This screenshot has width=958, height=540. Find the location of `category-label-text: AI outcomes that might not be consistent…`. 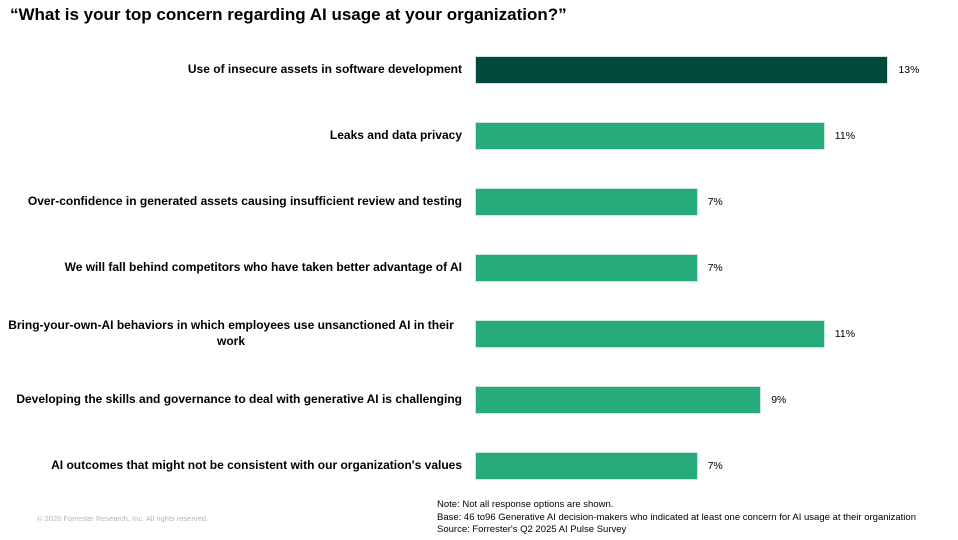

category-label-text: AI outcomes that might not be consistent… is located at coordinates (256, 465).